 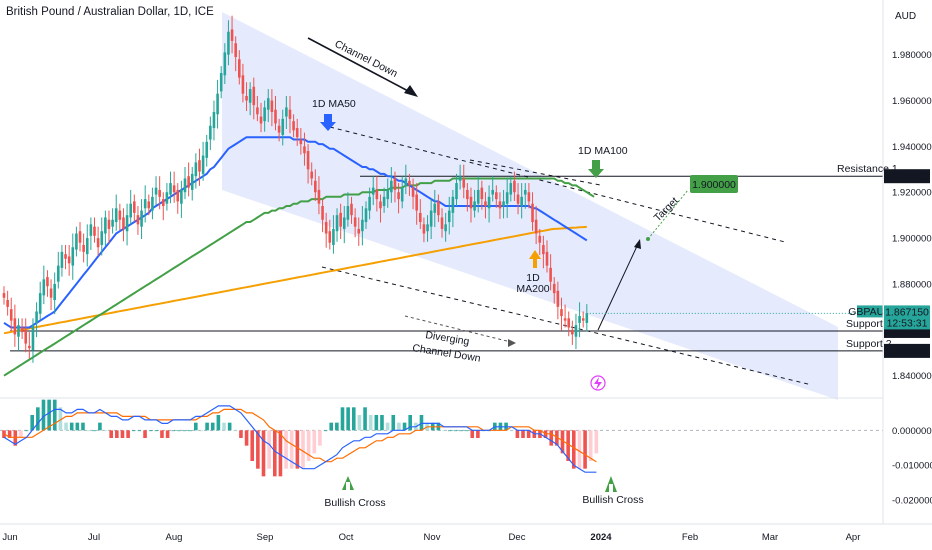 I want to click on channel-down-label: Channel Down, so click(x=366, y=59).